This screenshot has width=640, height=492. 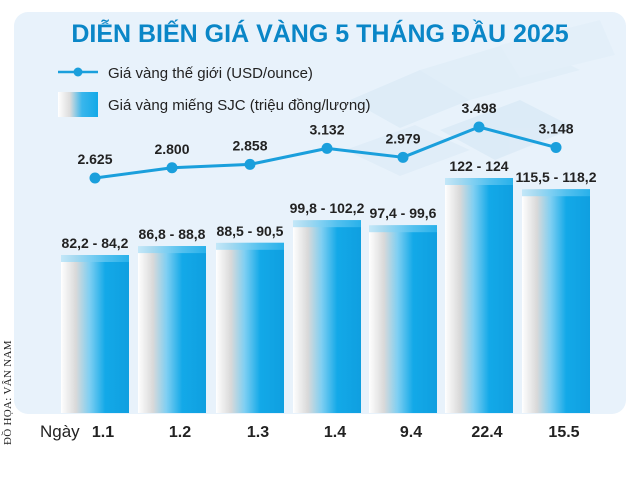 I want to click on bar-value-label: 86,8 - 88,8, so click(x=172, y=234).